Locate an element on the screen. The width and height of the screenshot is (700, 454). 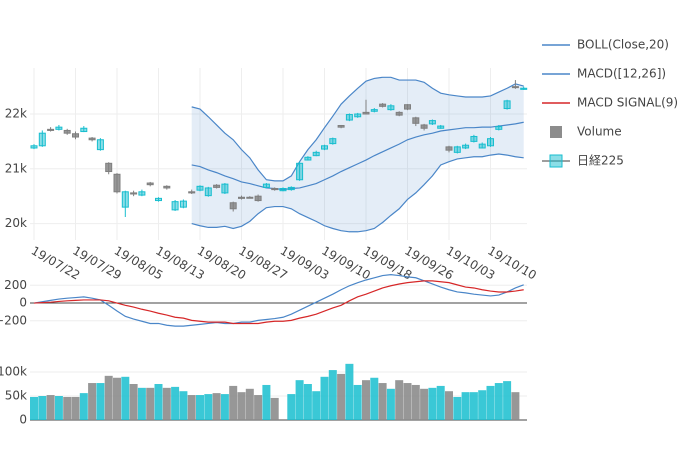
y-tick-label: −200 is located at coordinates (13, 320).